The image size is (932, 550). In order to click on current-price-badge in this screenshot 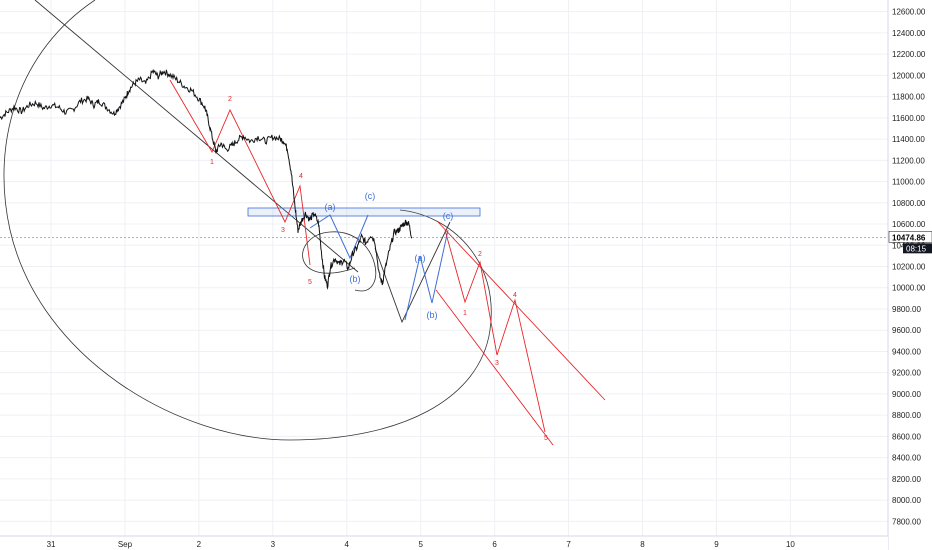, I will do `click(910, 237)`.